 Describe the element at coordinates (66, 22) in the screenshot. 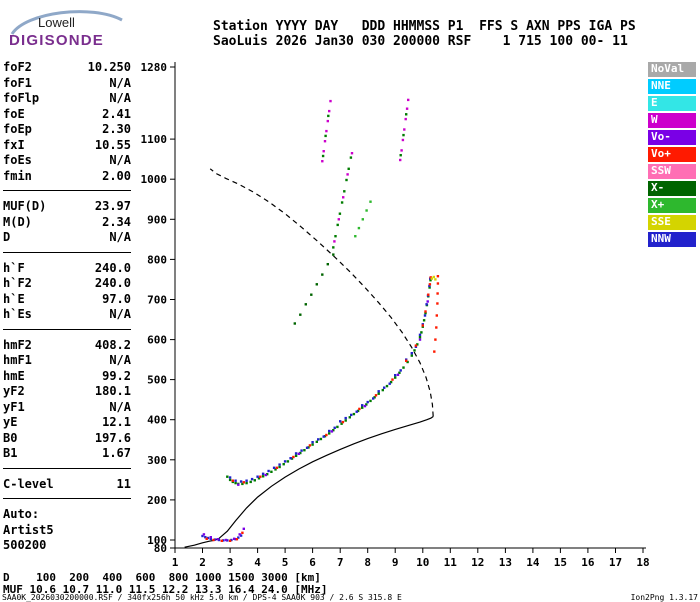

I see `logo-swoosh-icon` at that location.